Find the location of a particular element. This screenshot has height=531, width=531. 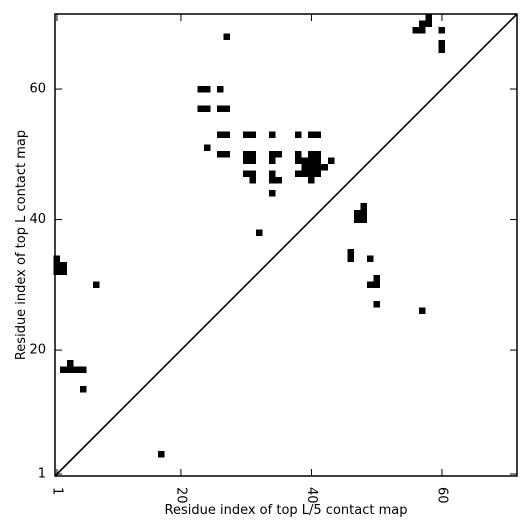

y-tick-label: 40 is located at coordinates (37, 219).